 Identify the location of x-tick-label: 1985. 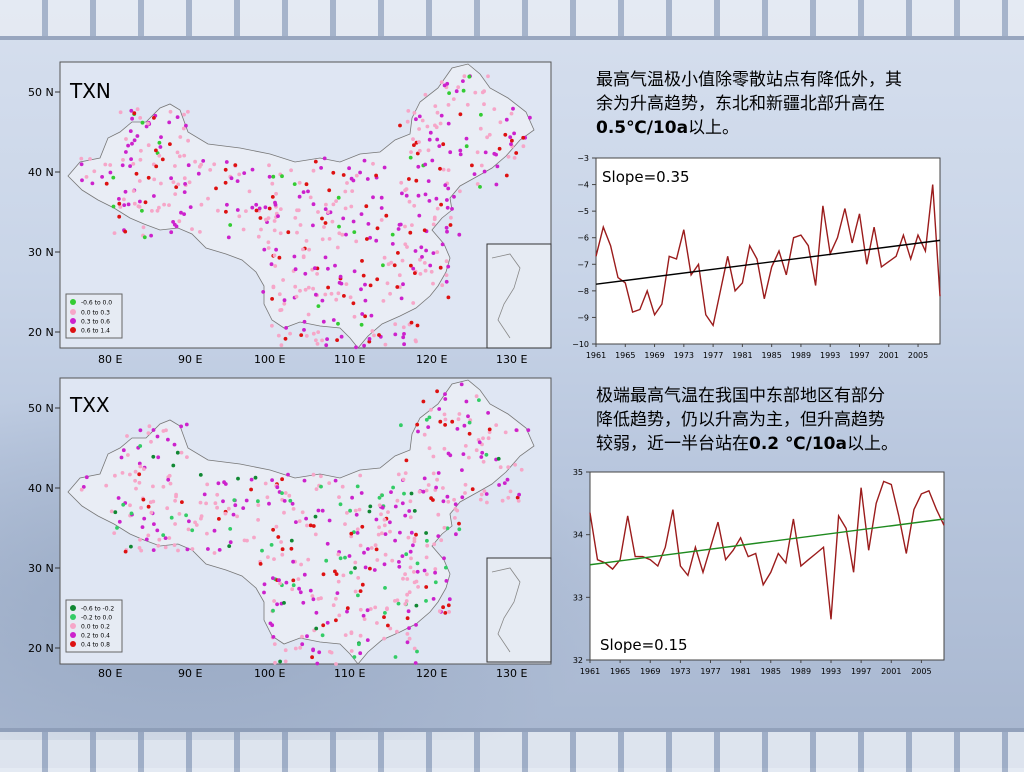
(771, 355).